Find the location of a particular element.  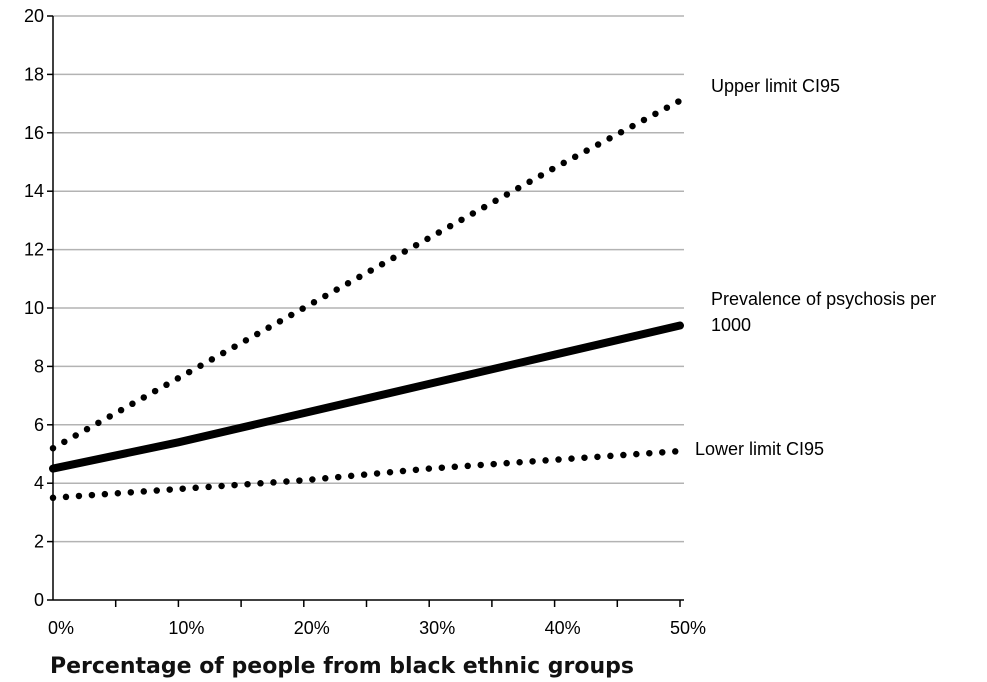

x-tick-label: 20% is located at coordinates (312, 628).